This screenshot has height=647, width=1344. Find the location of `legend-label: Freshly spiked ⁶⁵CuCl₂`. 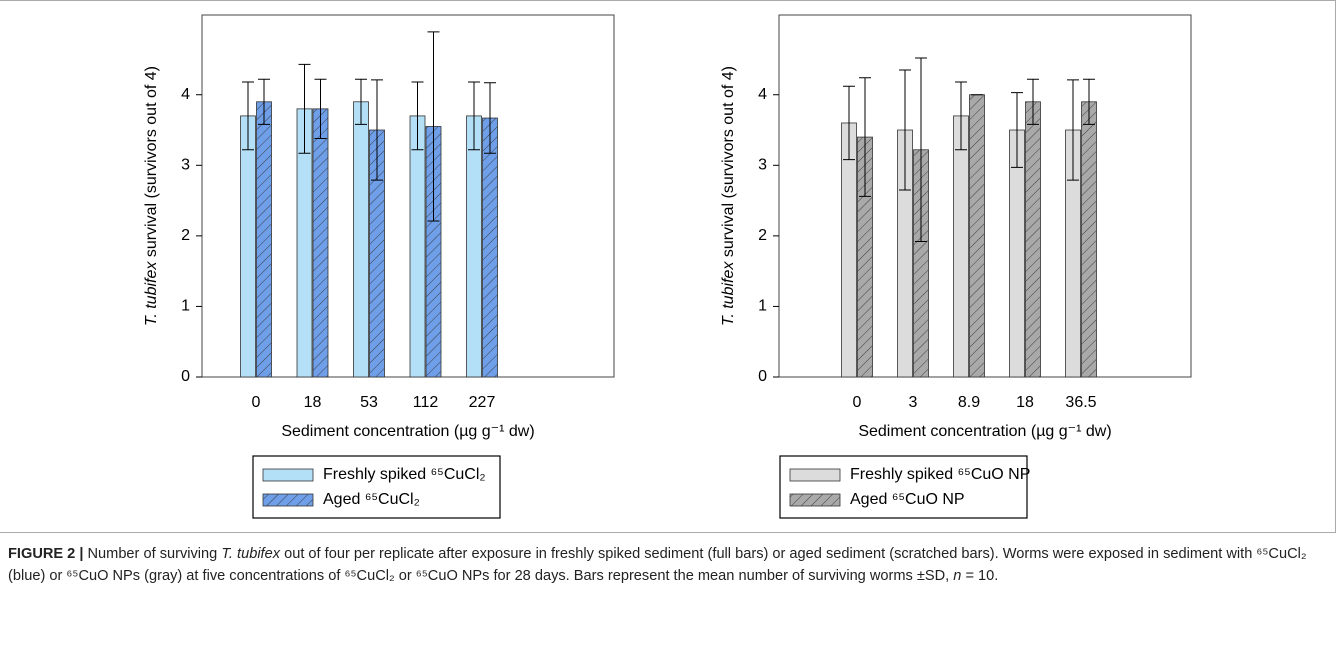

legend-label: Freshly spiked ⁶⁵CuCl₂ is located at coordinates (404, 474).